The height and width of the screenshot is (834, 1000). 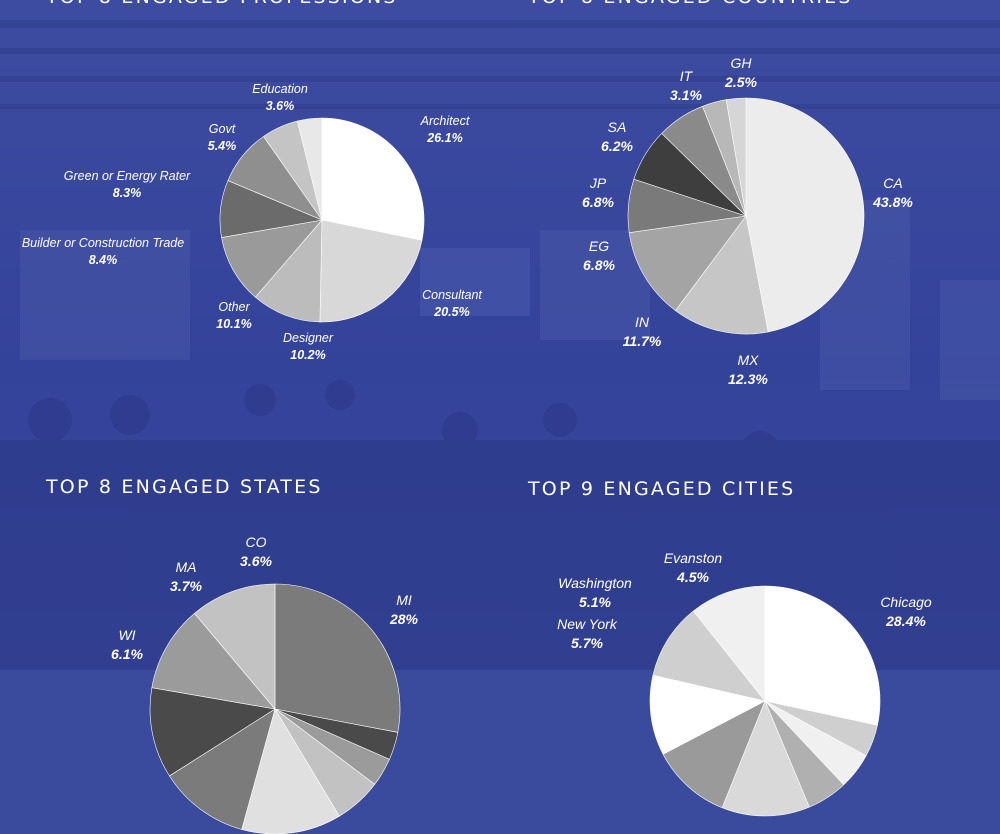 I want to click on slice-label-name: MI, so click(x=404, y=600).